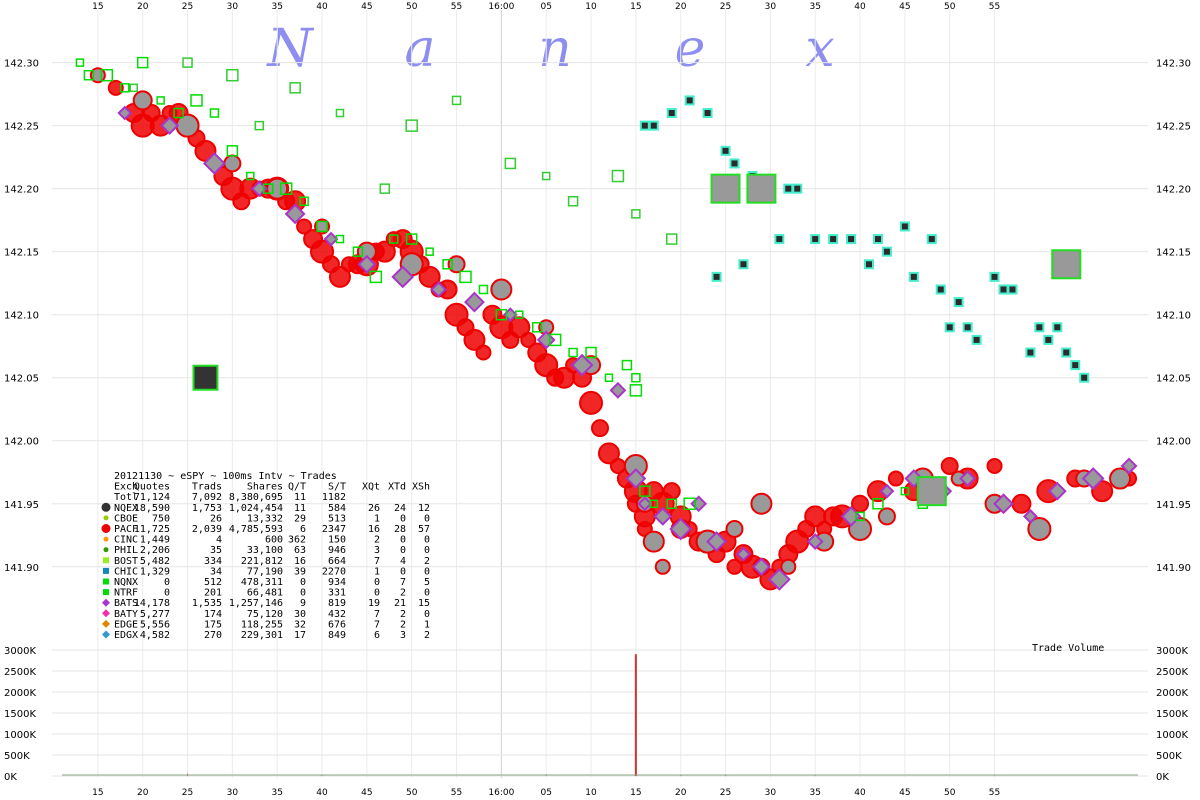  Describe the element at coordinates (681, 7) in the screenshot. I see `x-tick-label-top: 20` at that location.